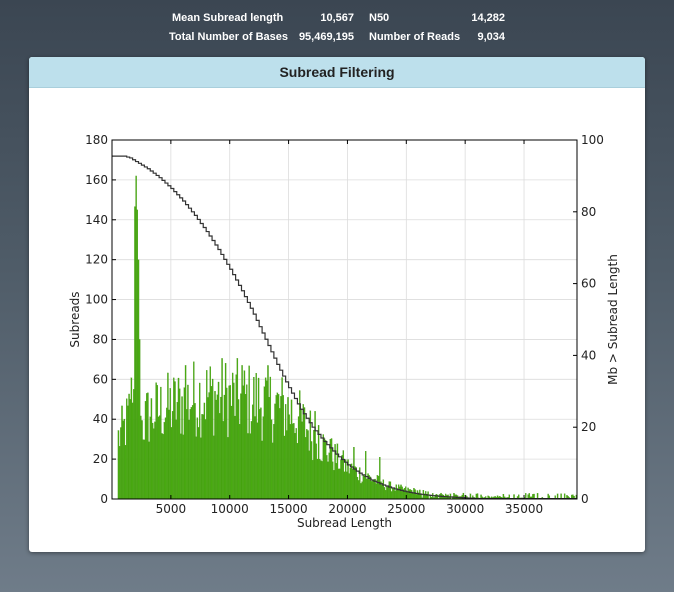 The height and width of the screenshot is (592, 674). Describe the element at coordinates (347, 509) in the screenshot. I see `x-tick-label: 20000` at that location.